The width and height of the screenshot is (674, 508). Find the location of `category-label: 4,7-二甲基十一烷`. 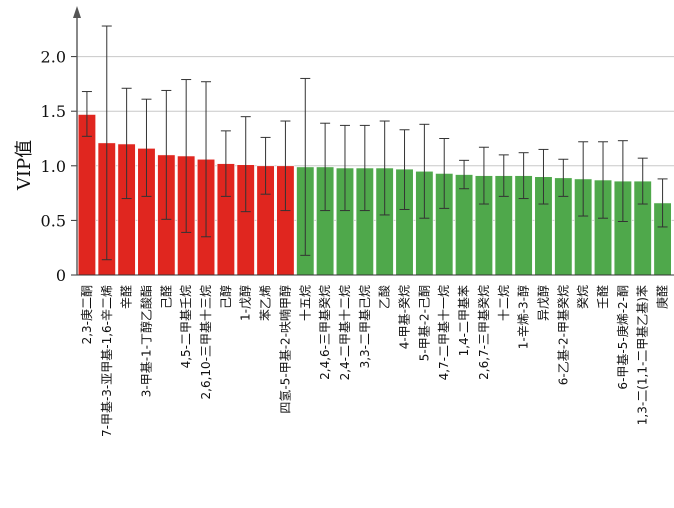

category-label: 4,7-二甲基十一烷 is located at coordinates (444, 332).